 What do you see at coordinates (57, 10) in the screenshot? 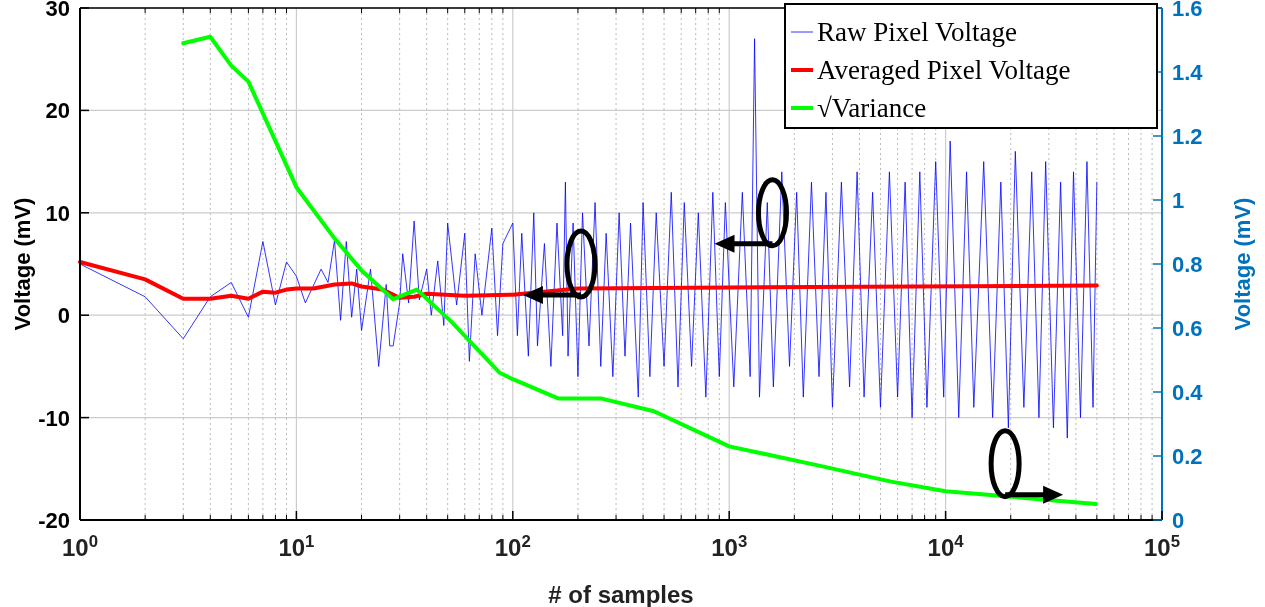
I see `y-tick-label: 30` at bounding box center [57, 10].